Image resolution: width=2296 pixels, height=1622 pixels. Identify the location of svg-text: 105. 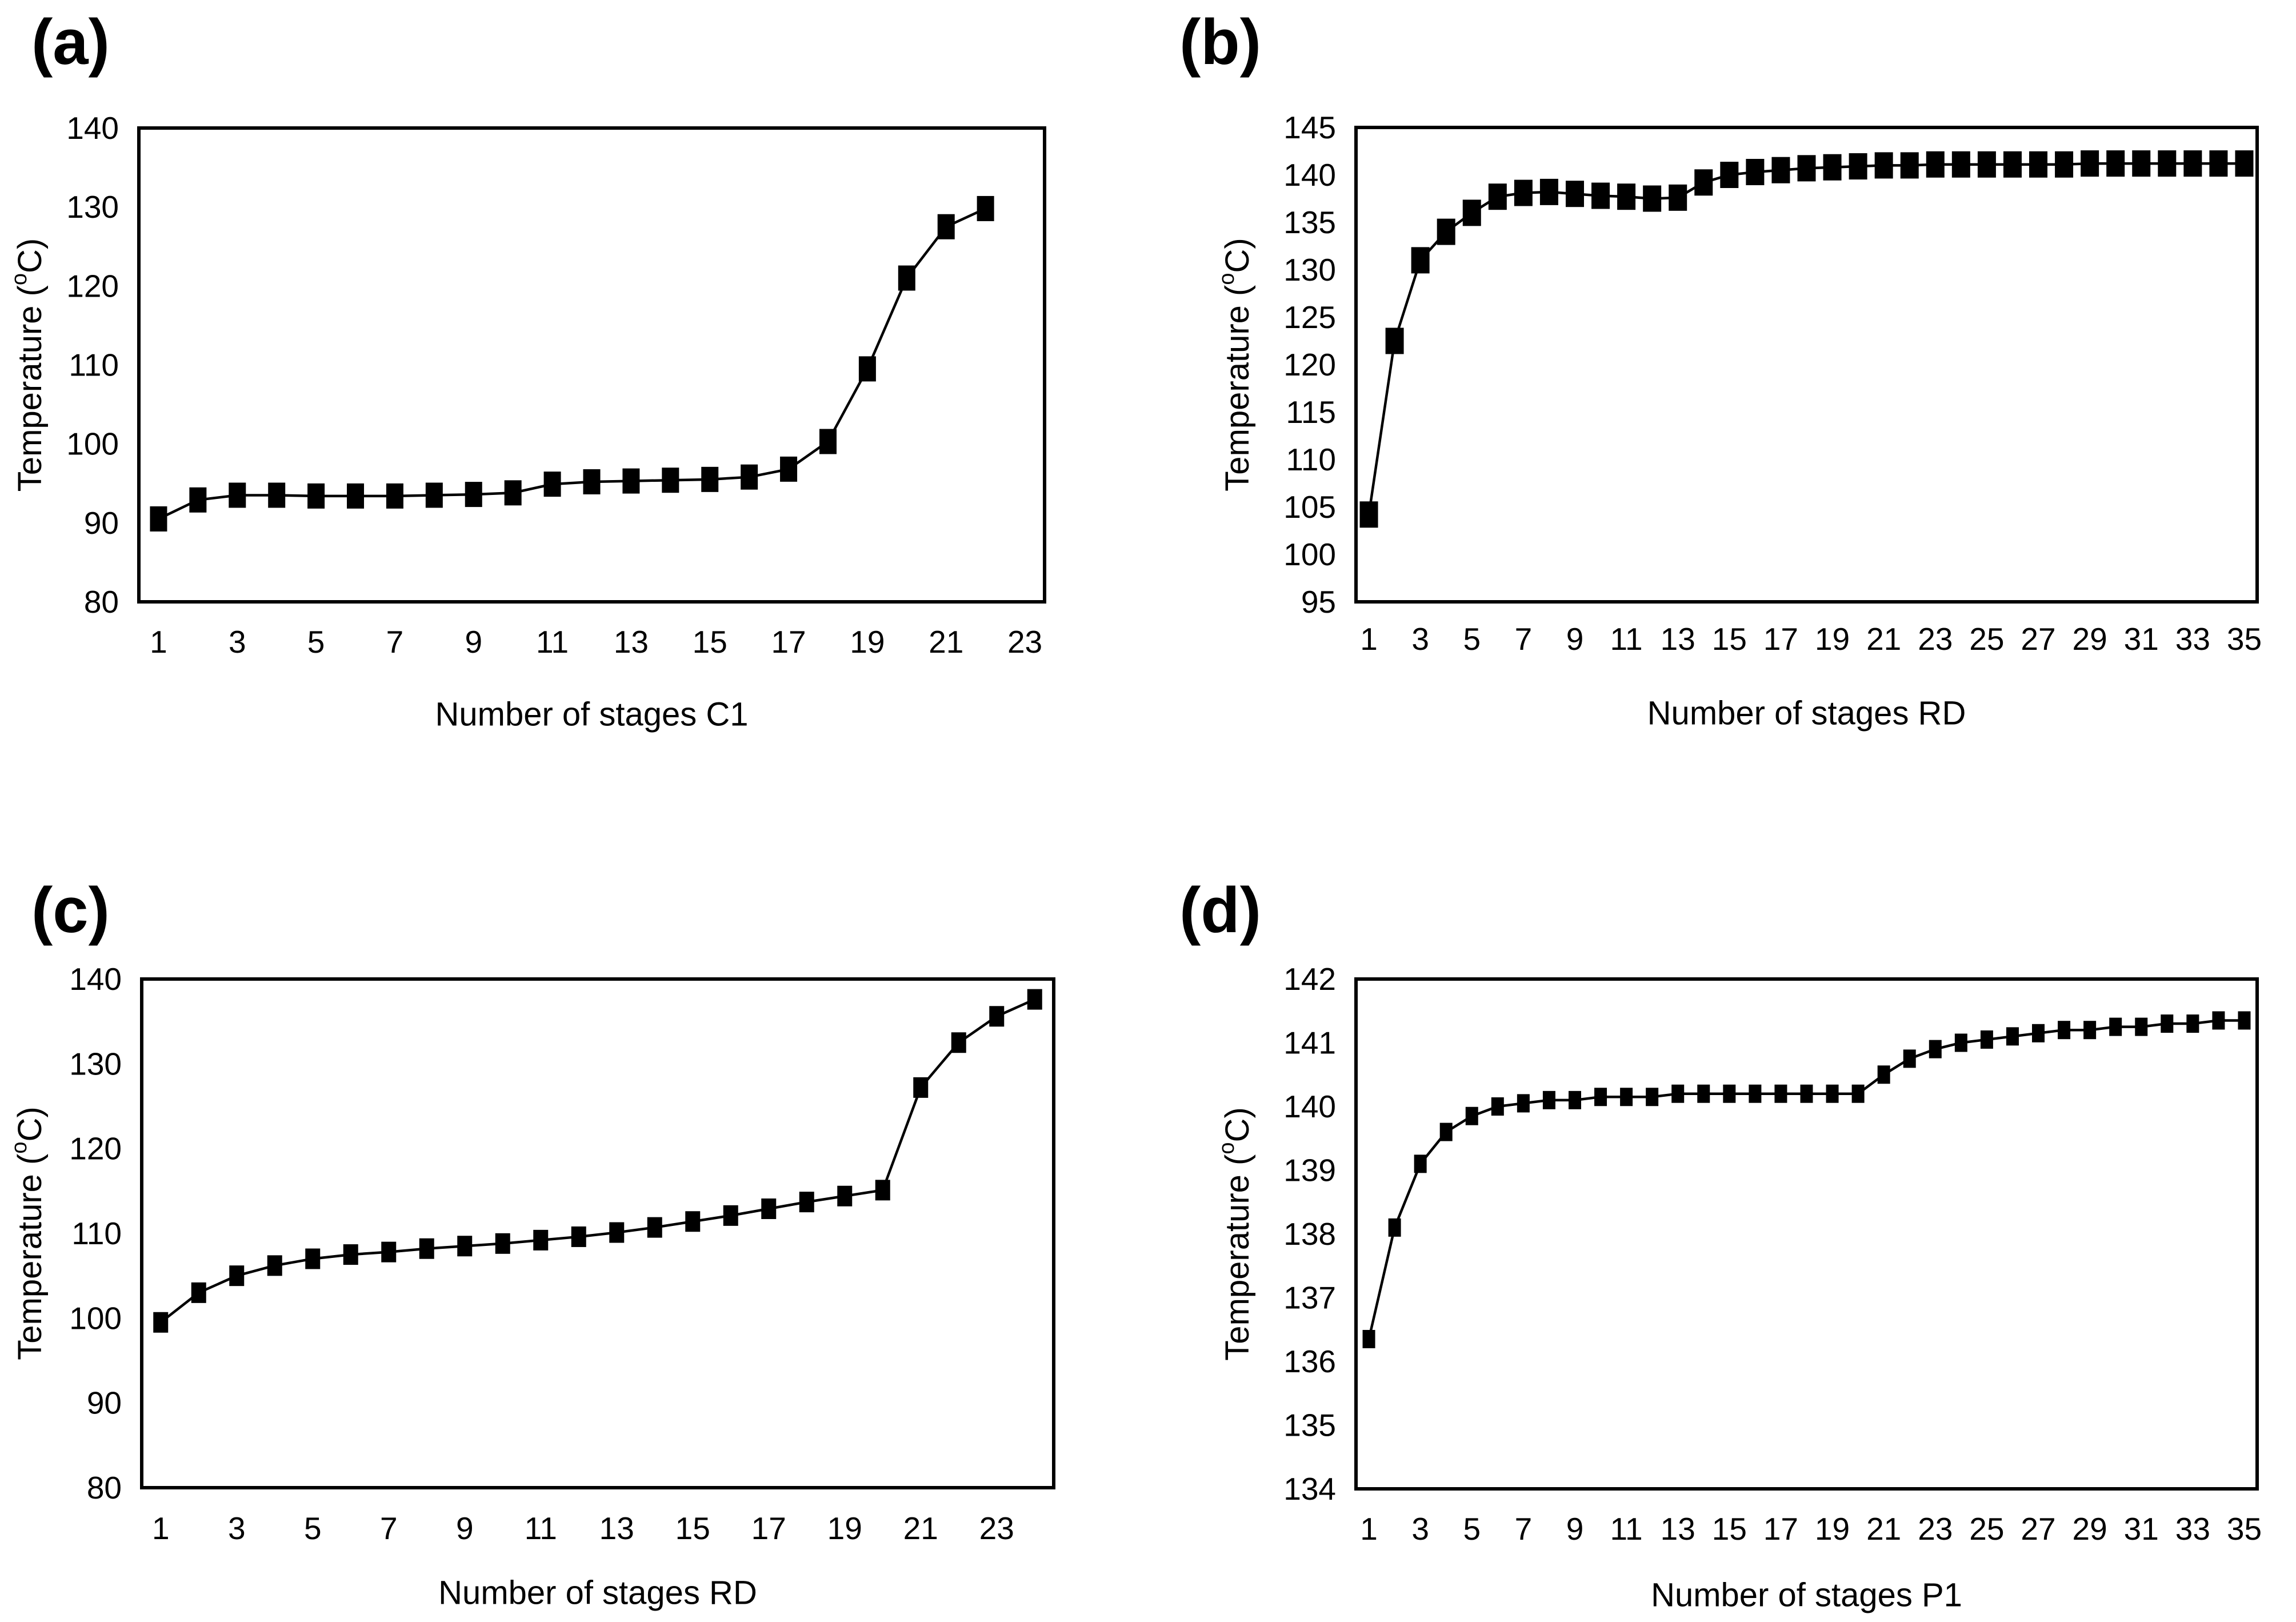
(1309, 507).